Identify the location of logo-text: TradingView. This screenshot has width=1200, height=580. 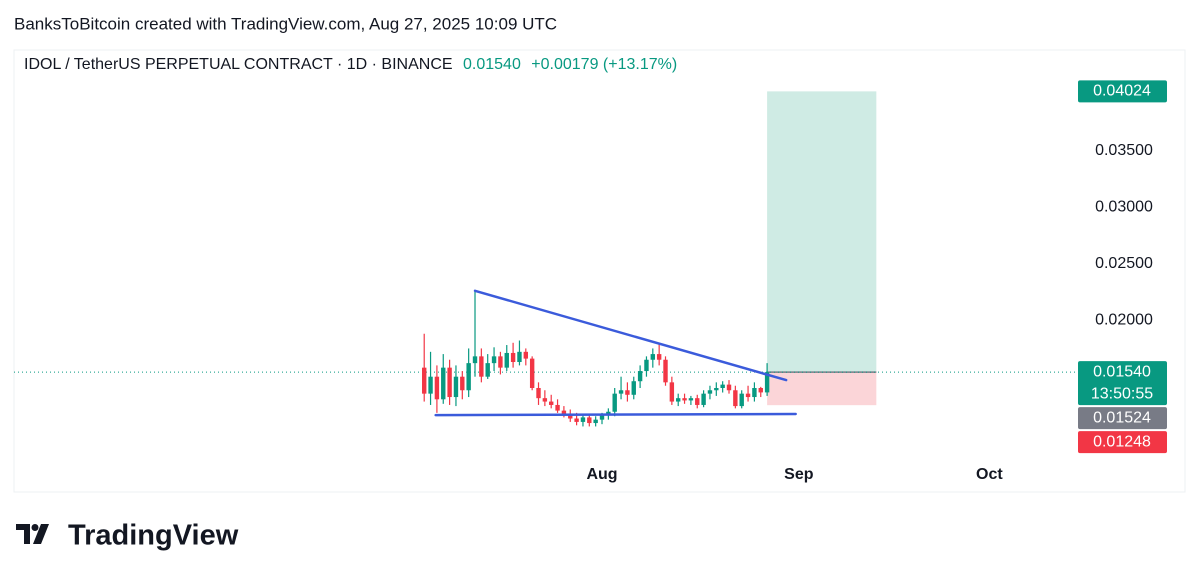
(153, 536).